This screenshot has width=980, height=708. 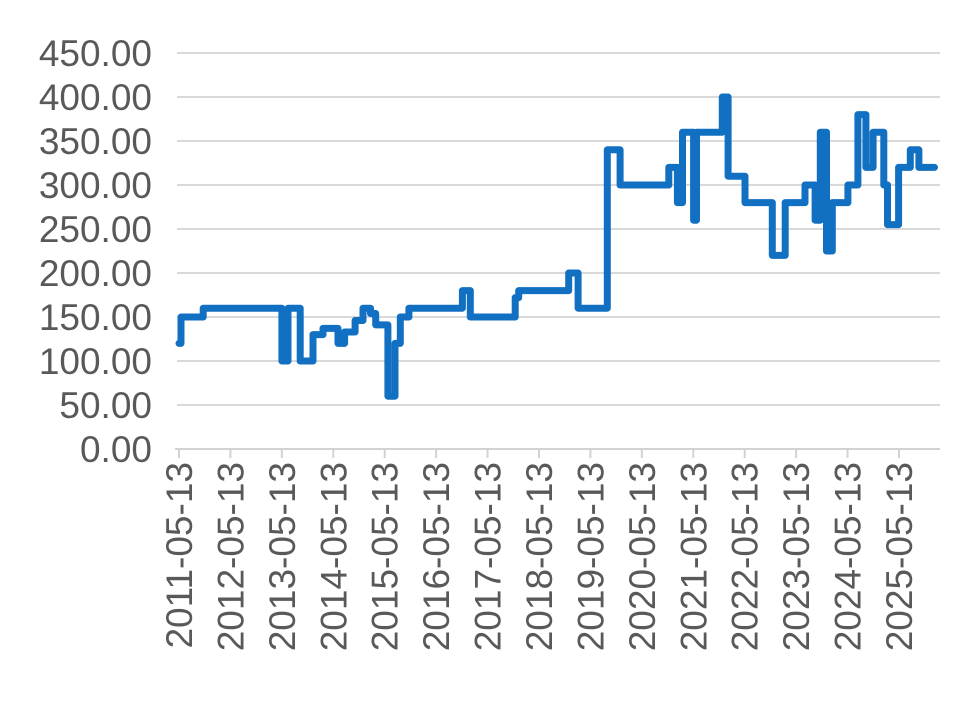 What do you see at coordinates (95, 185) in the screenshot?
I see `y-tick-label: 300.00` at bounding box center [95, 185].